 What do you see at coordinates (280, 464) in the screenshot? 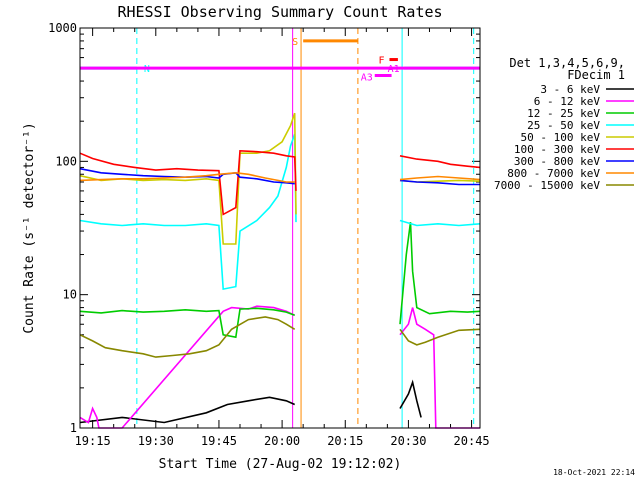
I see `x-axis-label: Start Time (27-Aug-02 19:12:02)` at bounding box center [280, 464].